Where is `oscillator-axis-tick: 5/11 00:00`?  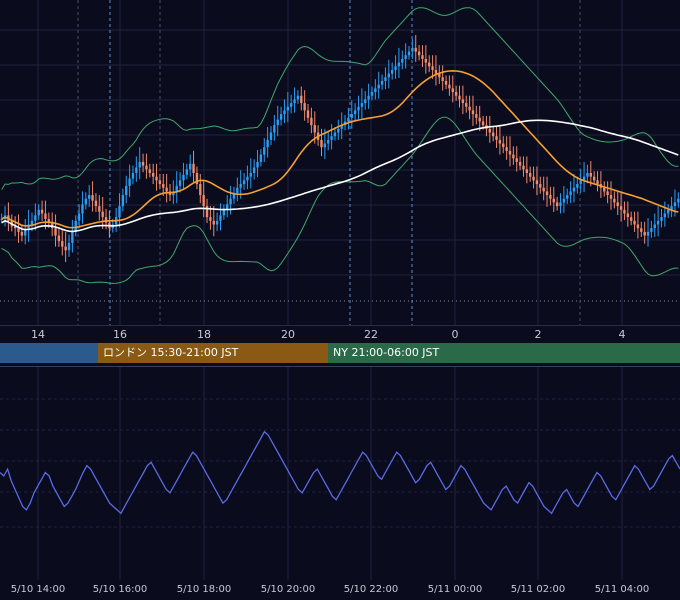 oscillator-axis-tick: 5/11 00:00 is located at coordinates (455, 589).